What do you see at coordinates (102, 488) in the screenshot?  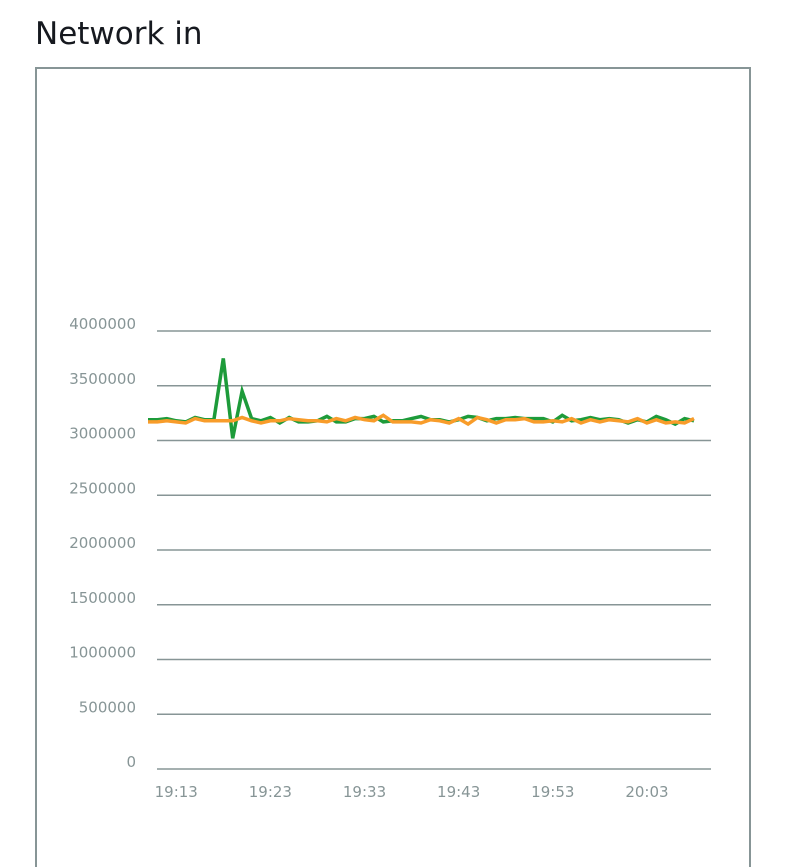 I see `y-tick-label: 2500000` at bounding box center [102, 488].